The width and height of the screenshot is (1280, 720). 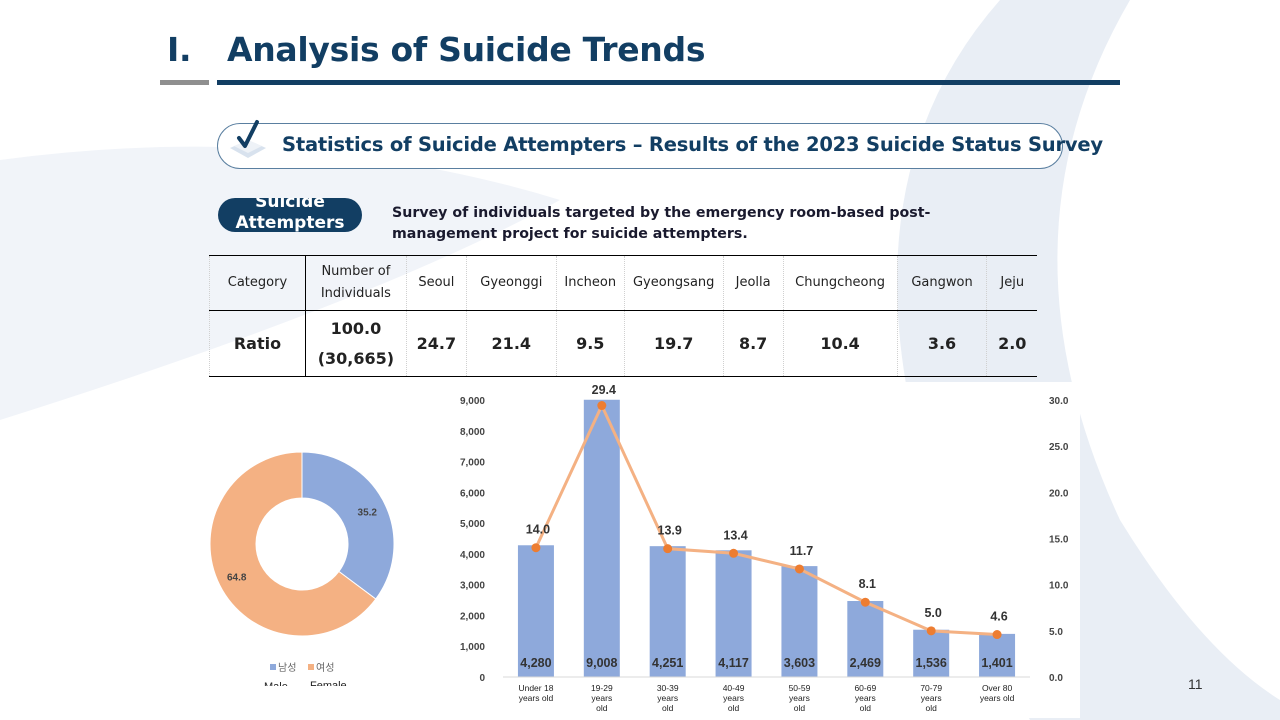 What do you see at coordinates (472, 401) in the screenshot?
I see `y-left-tick-label: 9,000` at bounding box center [472, 401].